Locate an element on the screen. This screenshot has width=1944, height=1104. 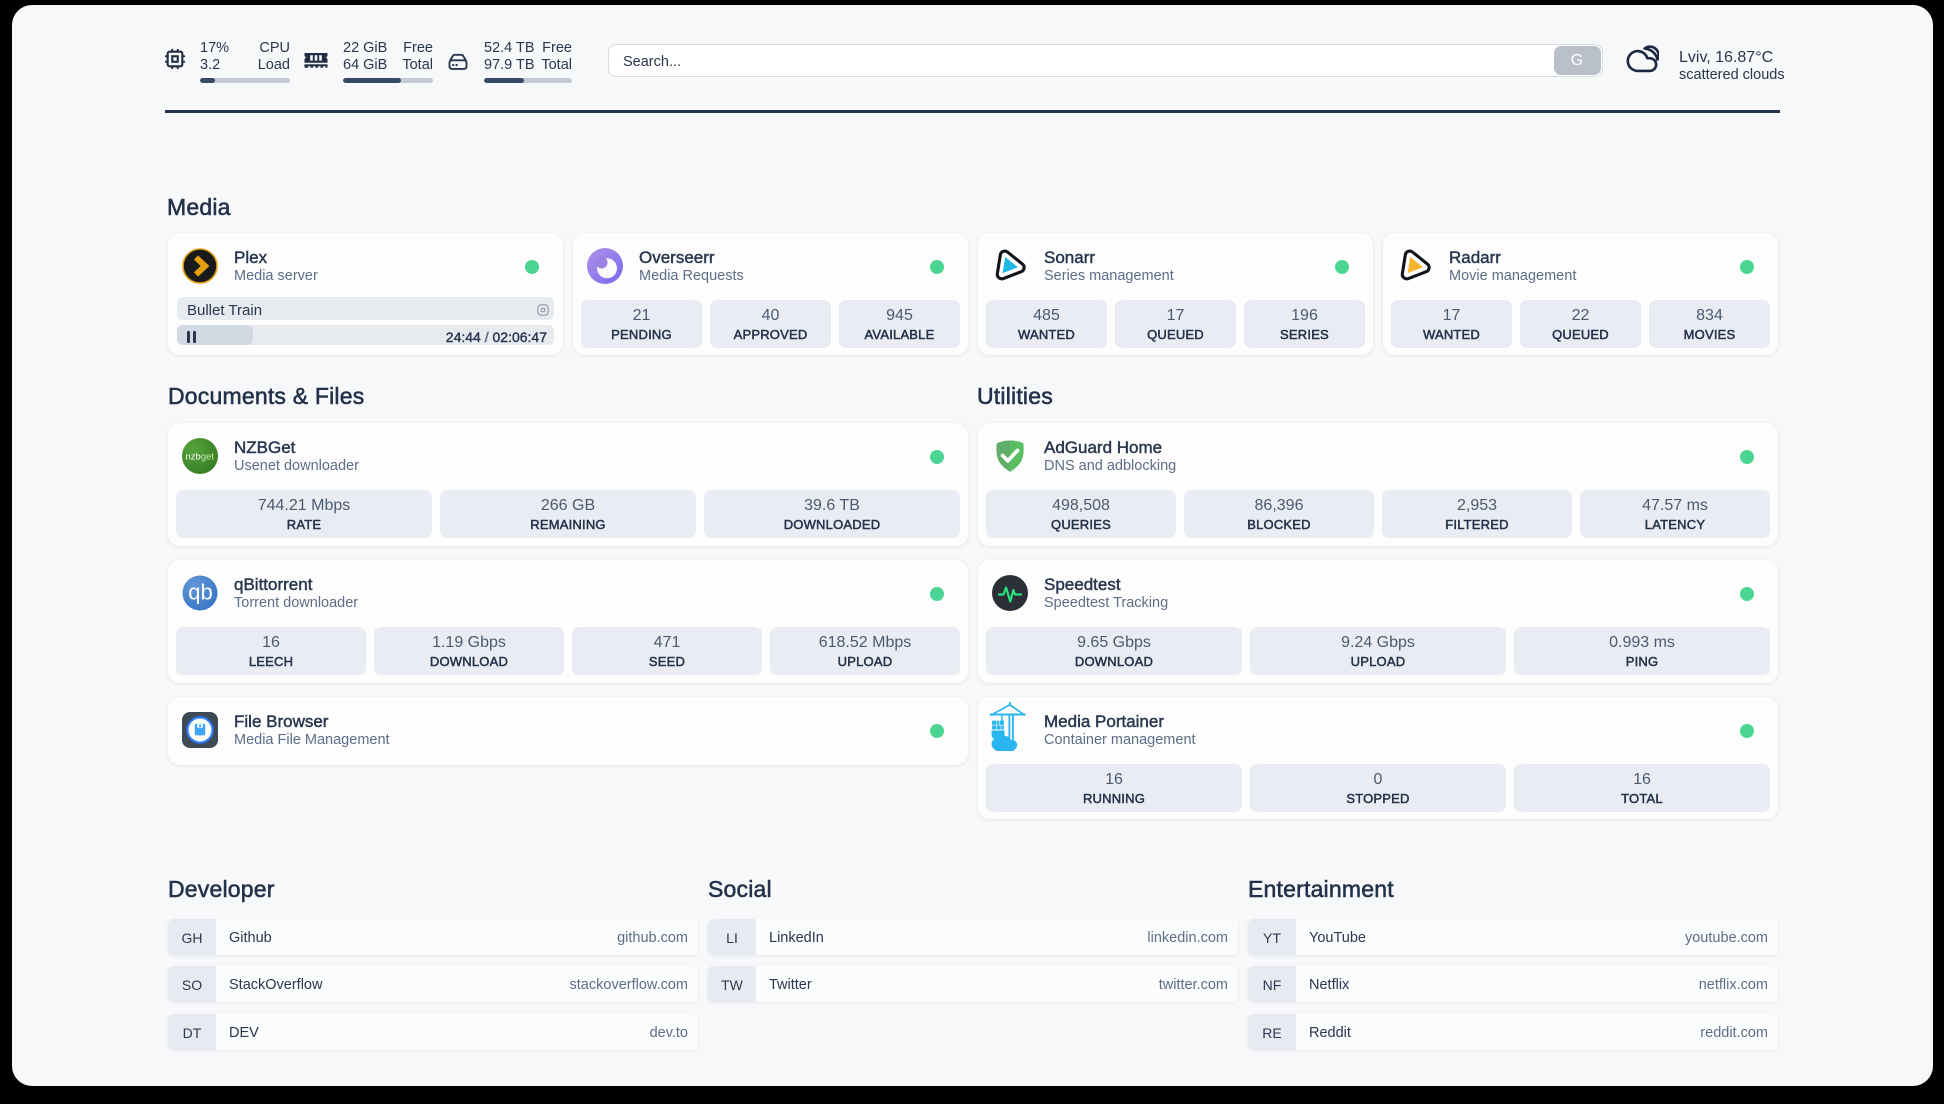
svg-text: nzbget is located at coordinates (200, 457).